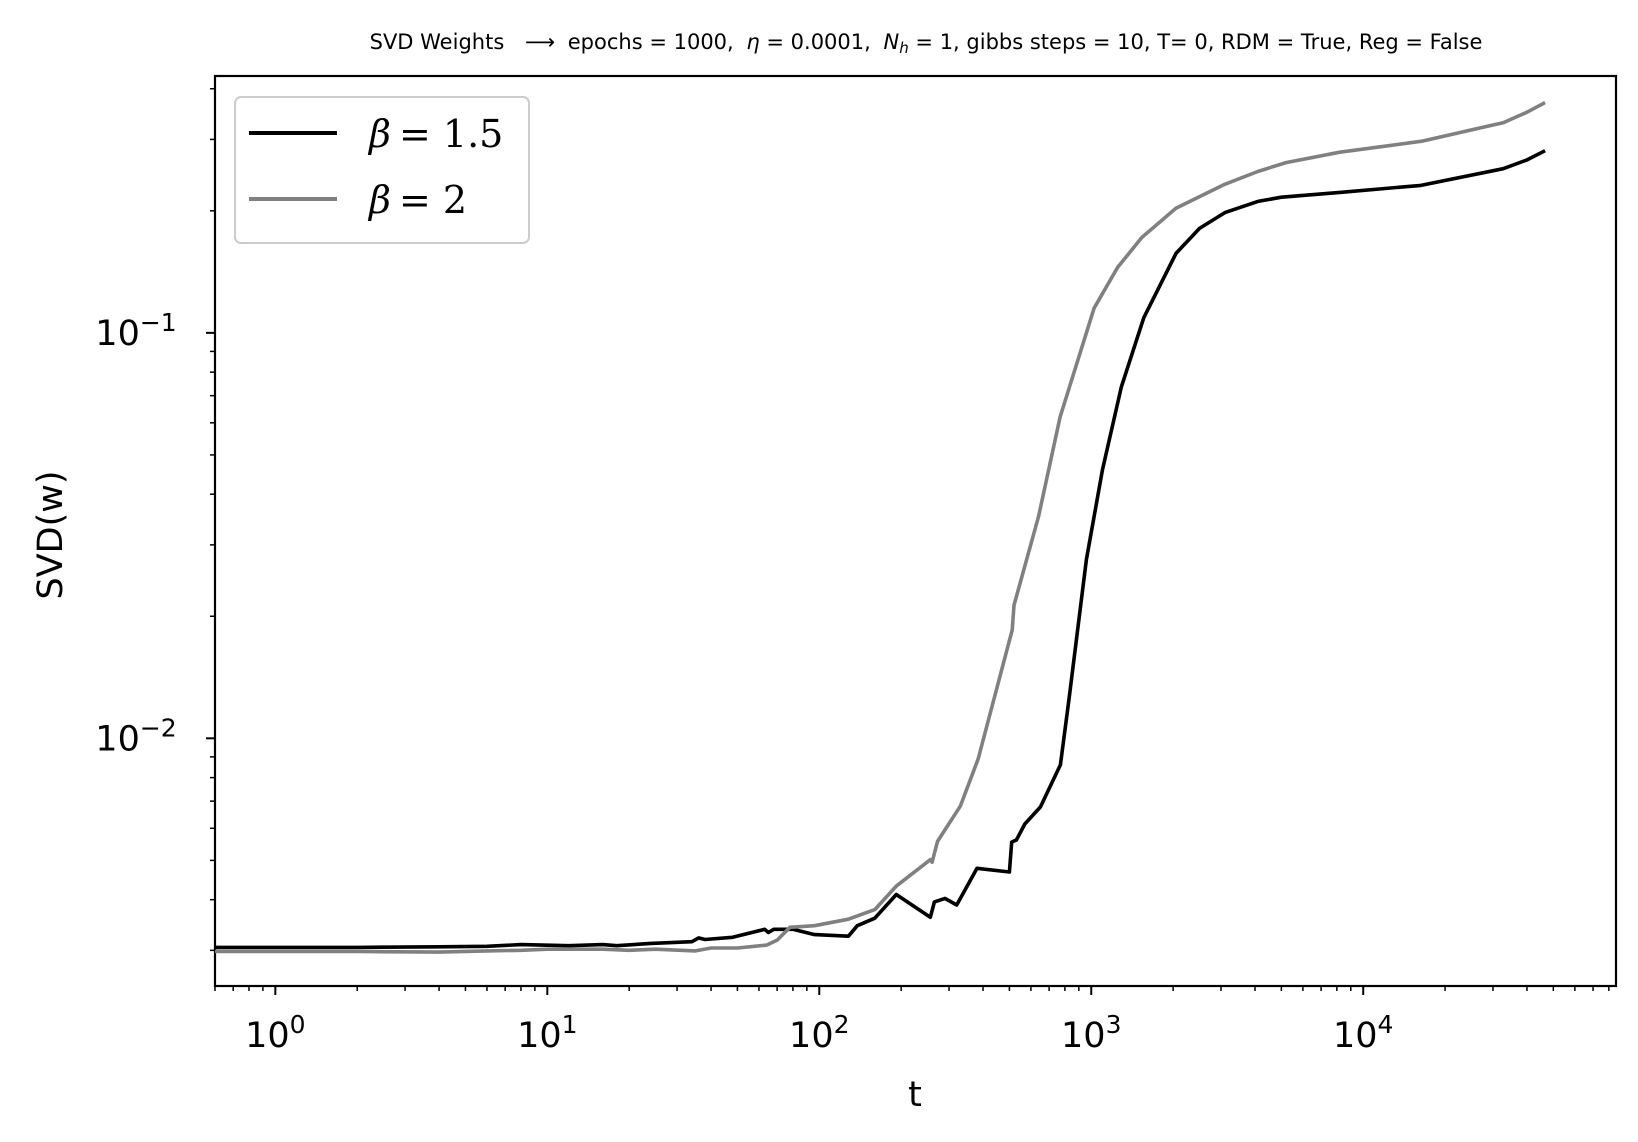 This screenshot has height=1142, width=1638. I want to click on legend: β = 1.5 β = 2, so click(382, 170).